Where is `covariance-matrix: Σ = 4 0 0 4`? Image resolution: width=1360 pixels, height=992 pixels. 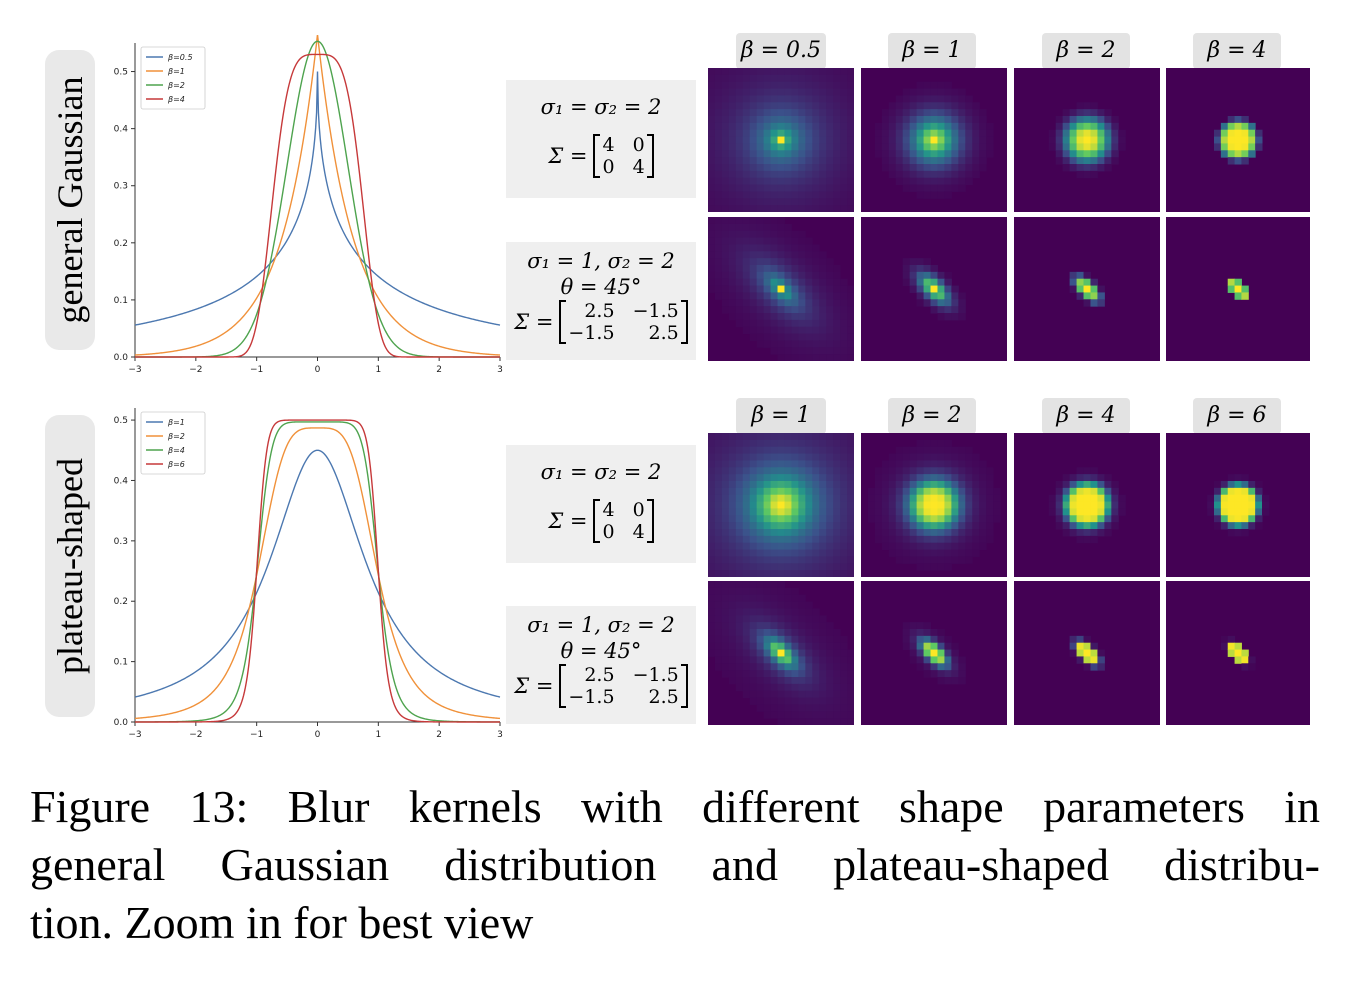 covariance-matrix: Σ = 4 0 0 4 is located at coordinates (601, 156).